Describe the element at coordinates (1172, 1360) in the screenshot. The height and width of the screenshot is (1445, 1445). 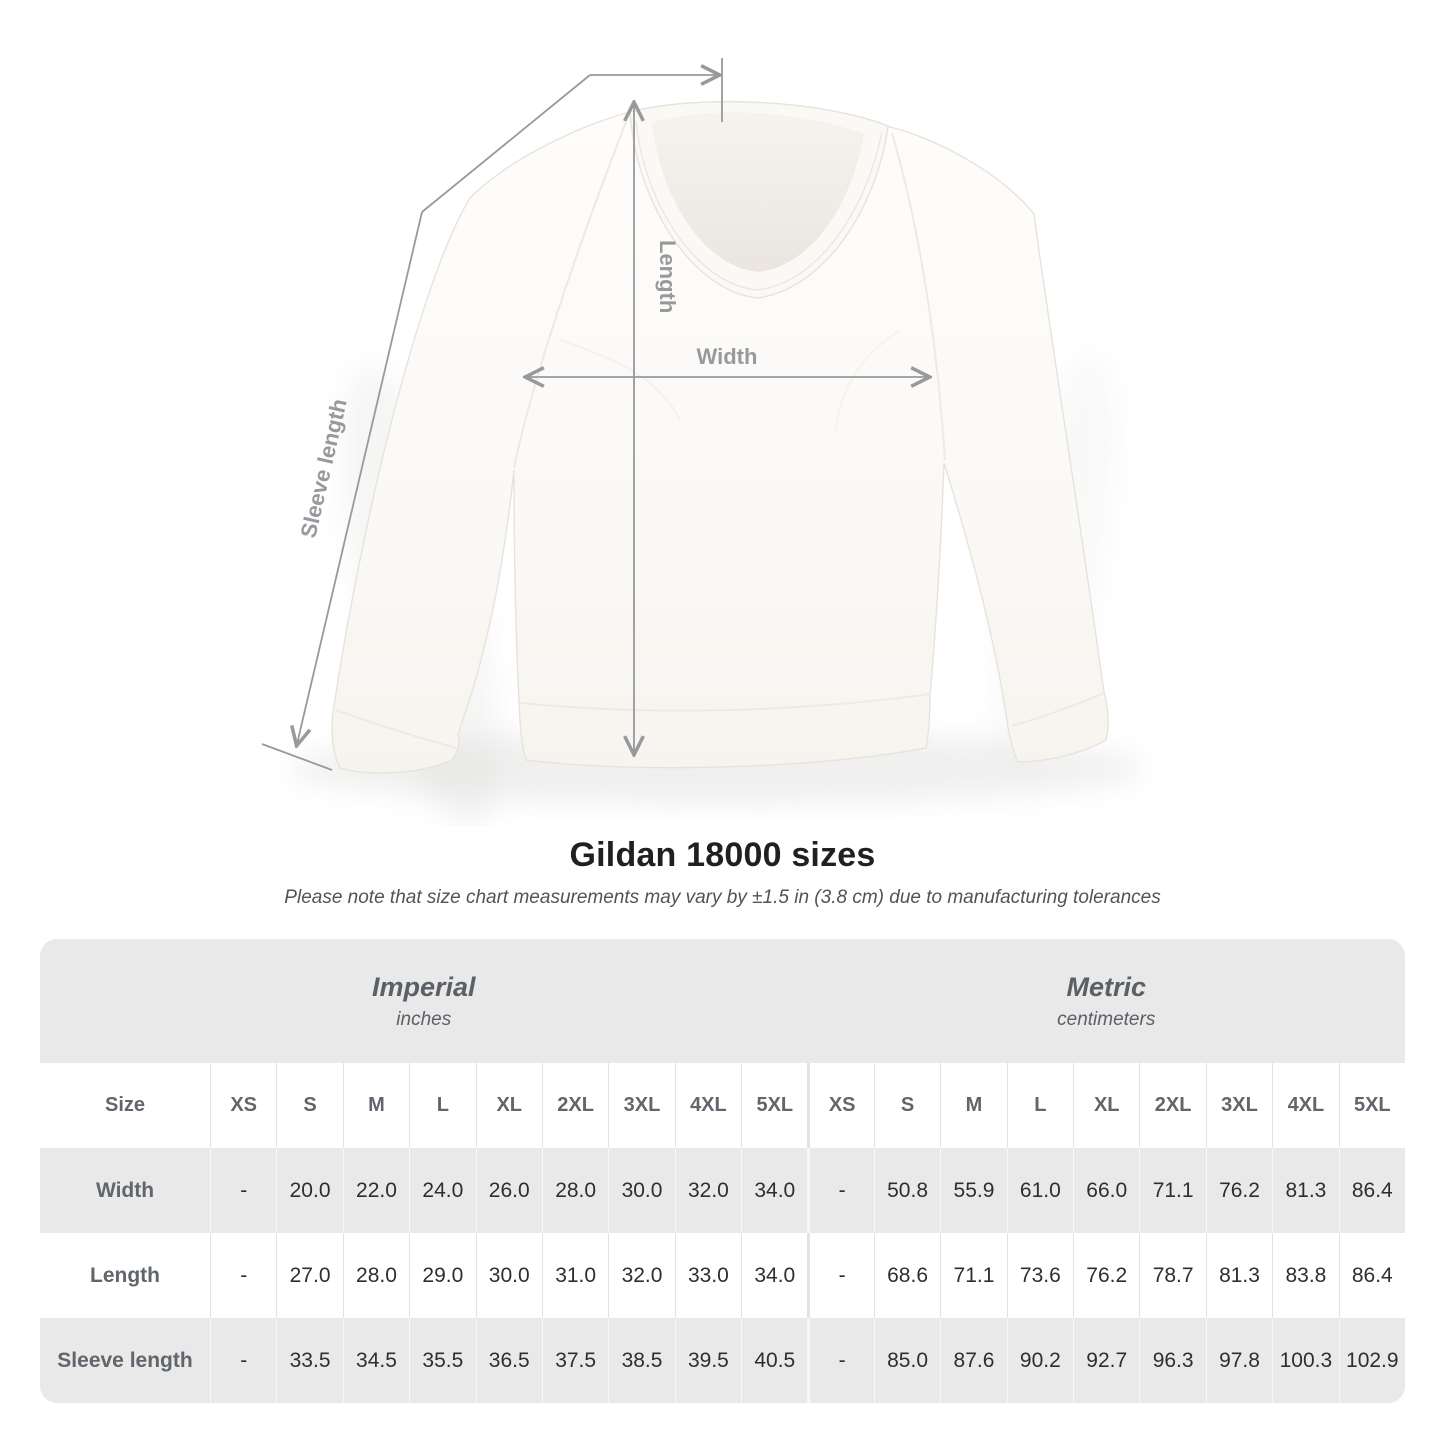
I see `row-sleeve-length-cell: 96.3` at that location.